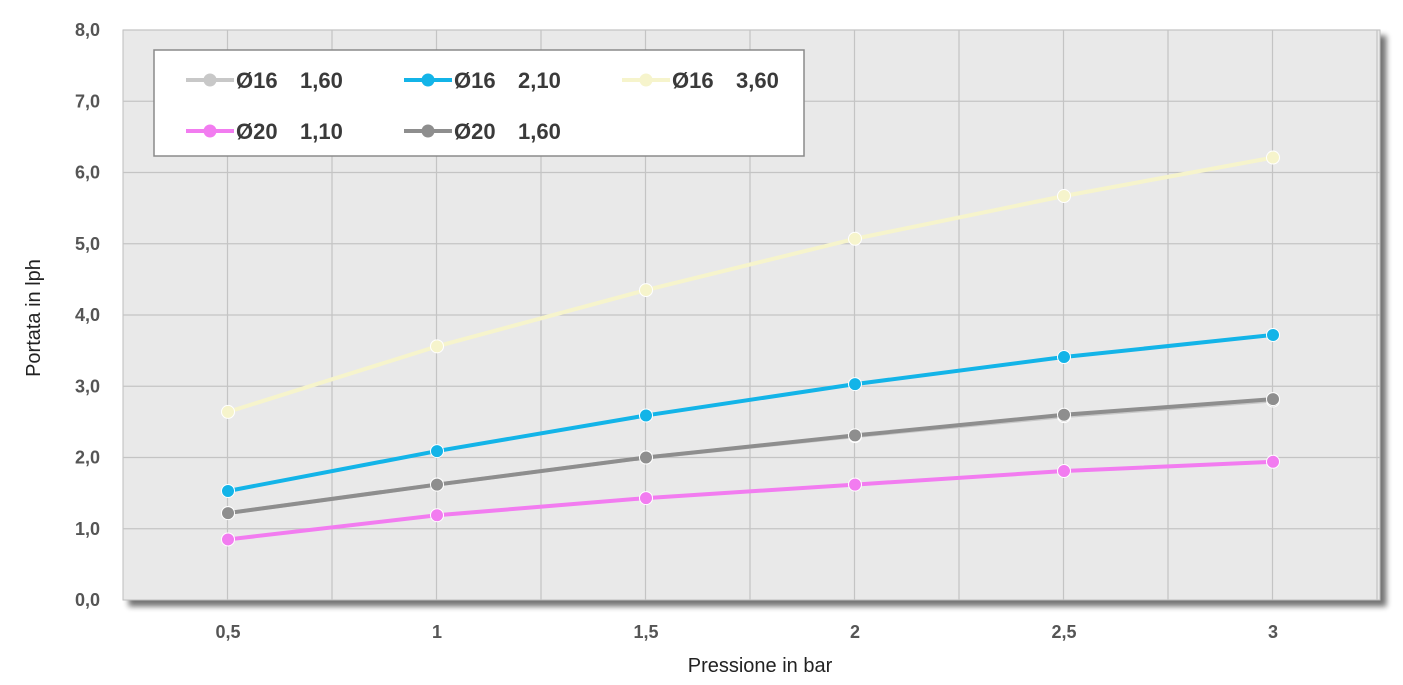  I want to click on x-axis: 0,5 1 1,5 2 2,5 3, so click(746, 632).